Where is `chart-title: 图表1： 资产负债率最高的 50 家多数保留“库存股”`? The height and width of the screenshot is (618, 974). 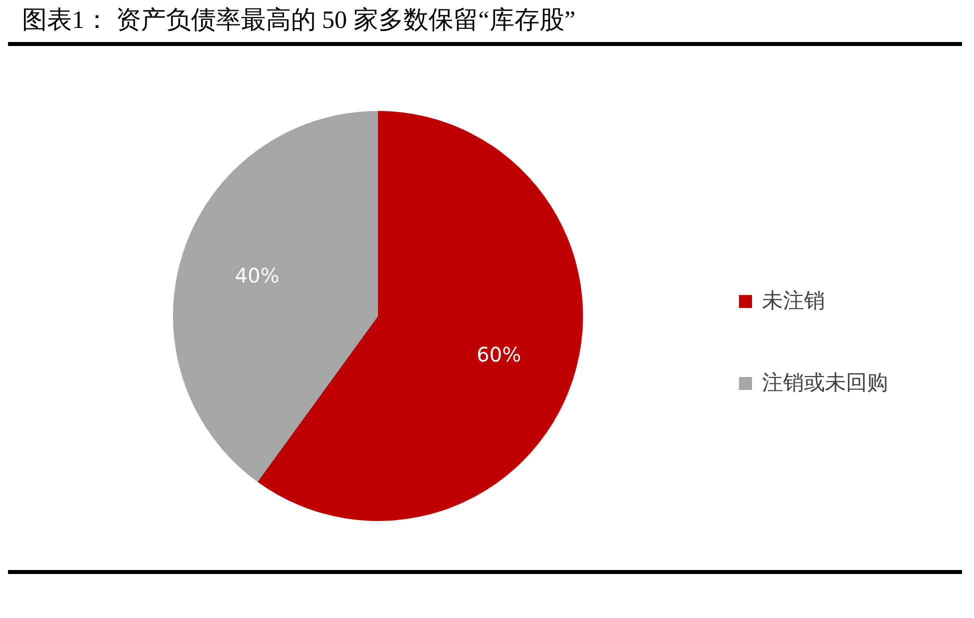 chart-title: 图表1： 资产负债率最高的 50 家多数保留“库存股” is located at coordinates (485, 23).